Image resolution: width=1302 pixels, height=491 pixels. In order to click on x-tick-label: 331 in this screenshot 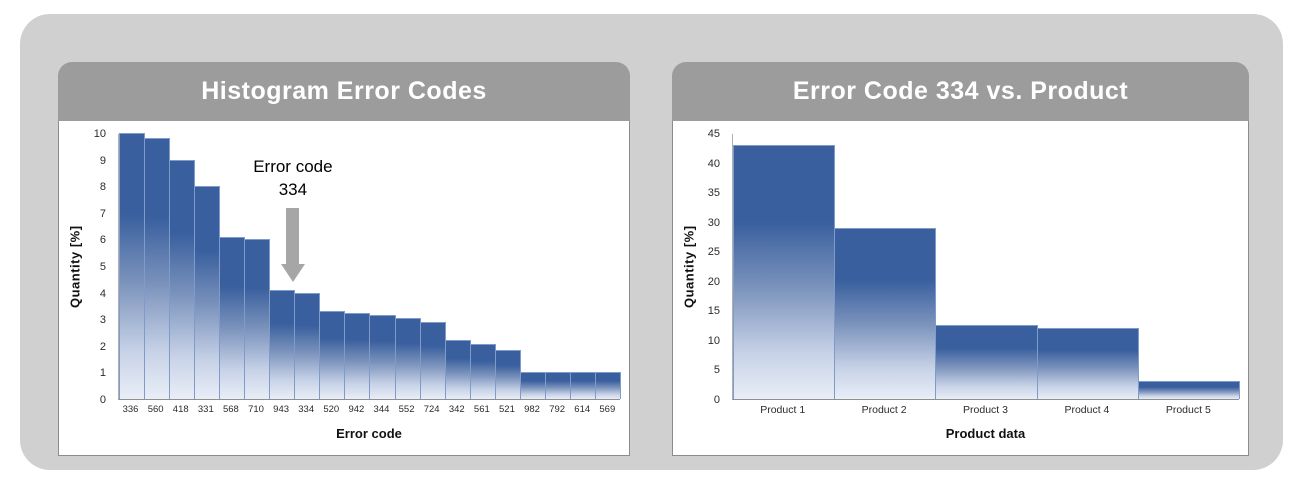, I will do `click(205, 409)`.